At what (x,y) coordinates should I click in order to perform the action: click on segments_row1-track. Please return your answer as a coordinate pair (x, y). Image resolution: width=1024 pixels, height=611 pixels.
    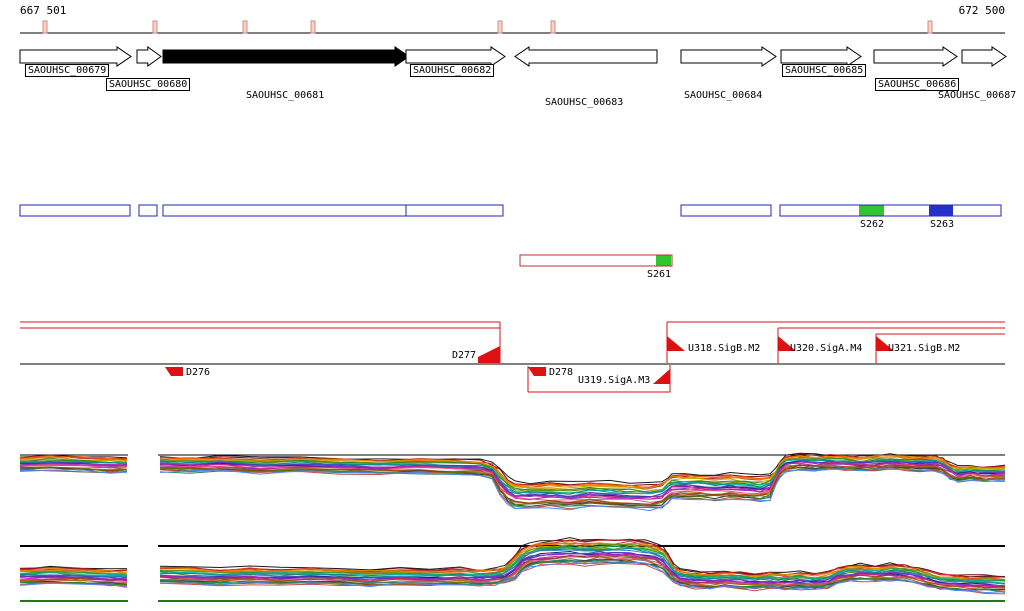
    Looking at the image, I should click on (510, 210).